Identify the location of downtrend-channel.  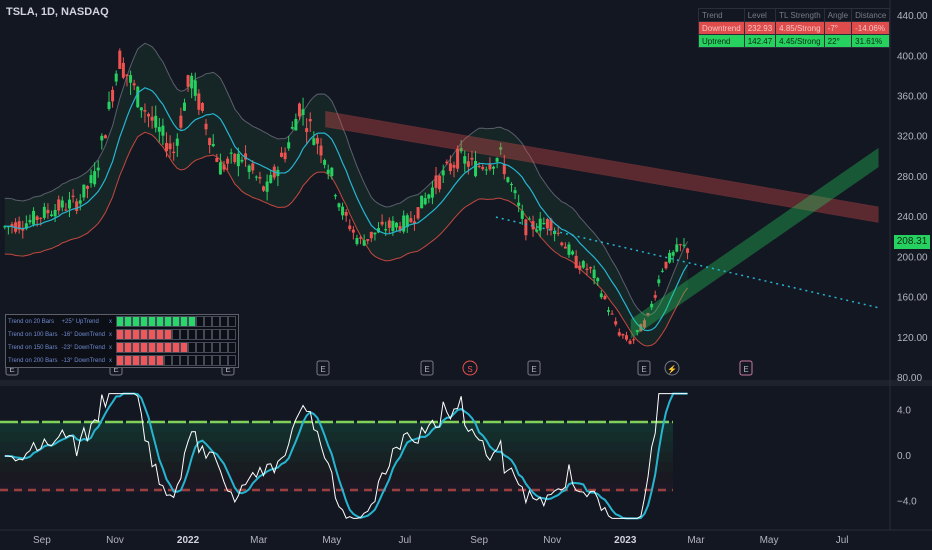
(602, 166).